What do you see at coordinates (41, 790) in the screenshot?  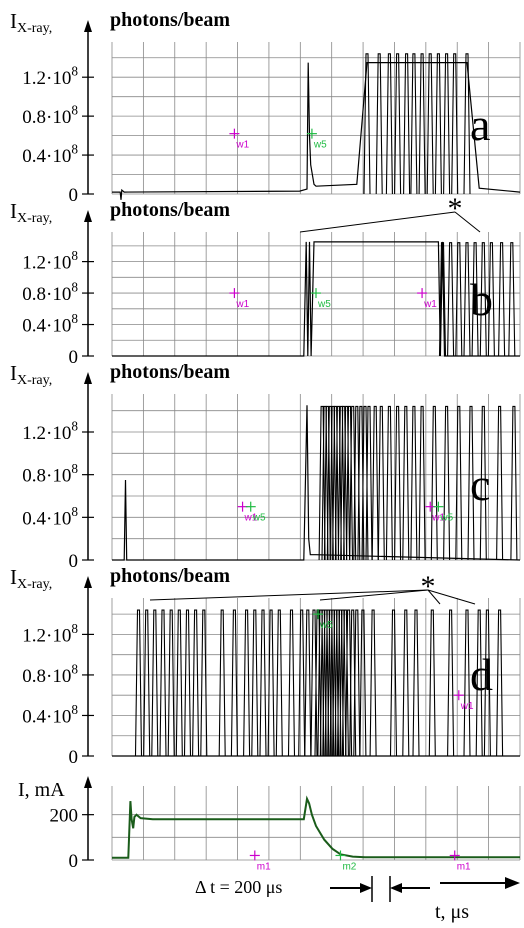 I see `y-axis-label: I, mA` at bounding box center [41, 790].